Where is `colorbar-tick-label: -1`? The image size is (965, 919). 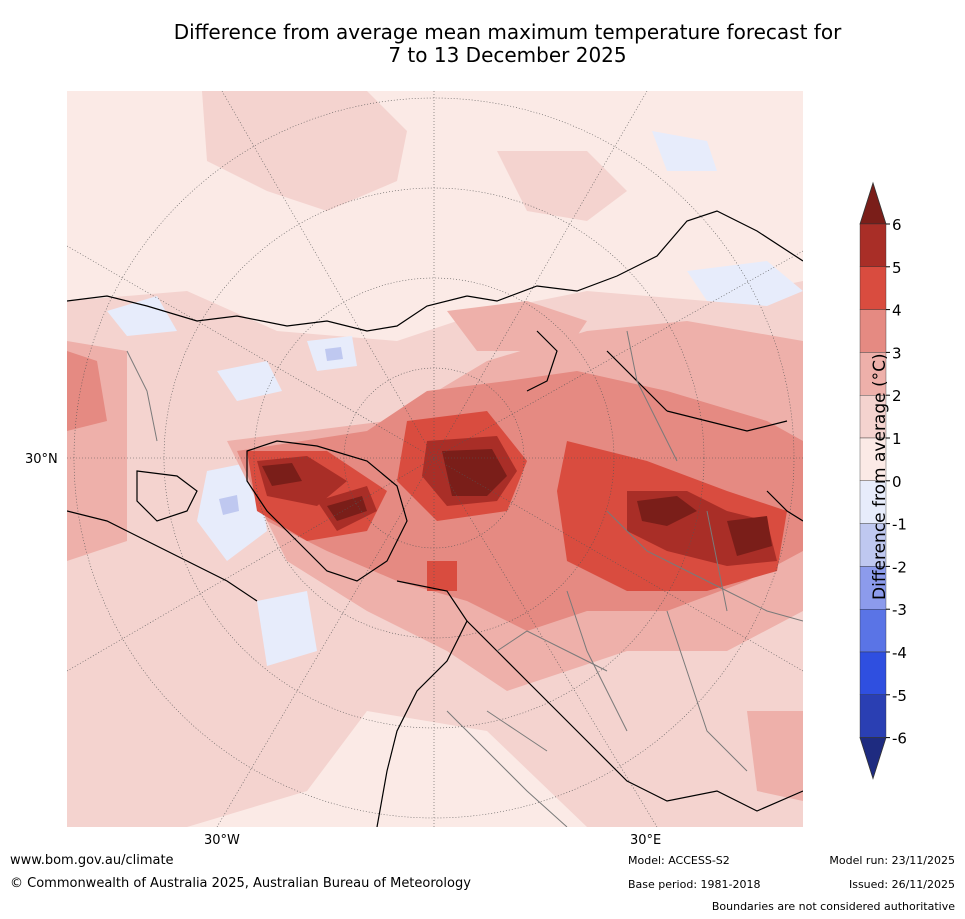 colorbar-tick-label: -1 is located at coordinates (899, 525).